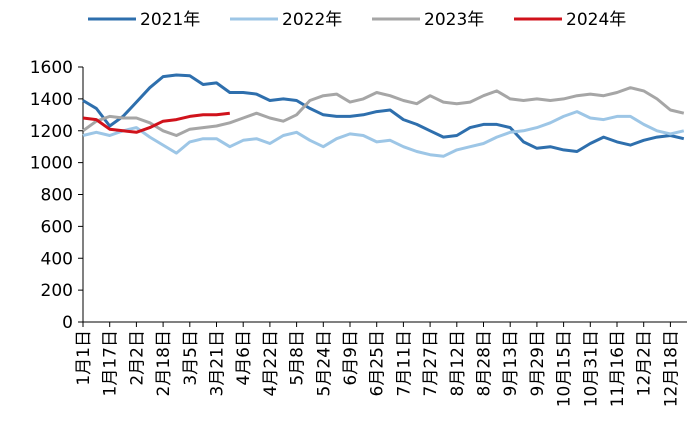 The width and height of the screenshot is (689, 438). Describe the element at coordinates (458, 363) in the screenshot. I see `x-tick-label: 8月12日` at that location.